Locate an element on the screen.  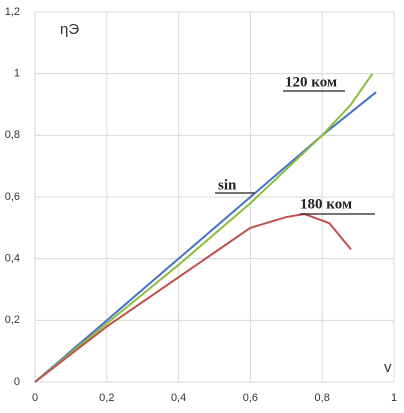
y-axis-label: ηЭ is located at coordinates (69, 29).